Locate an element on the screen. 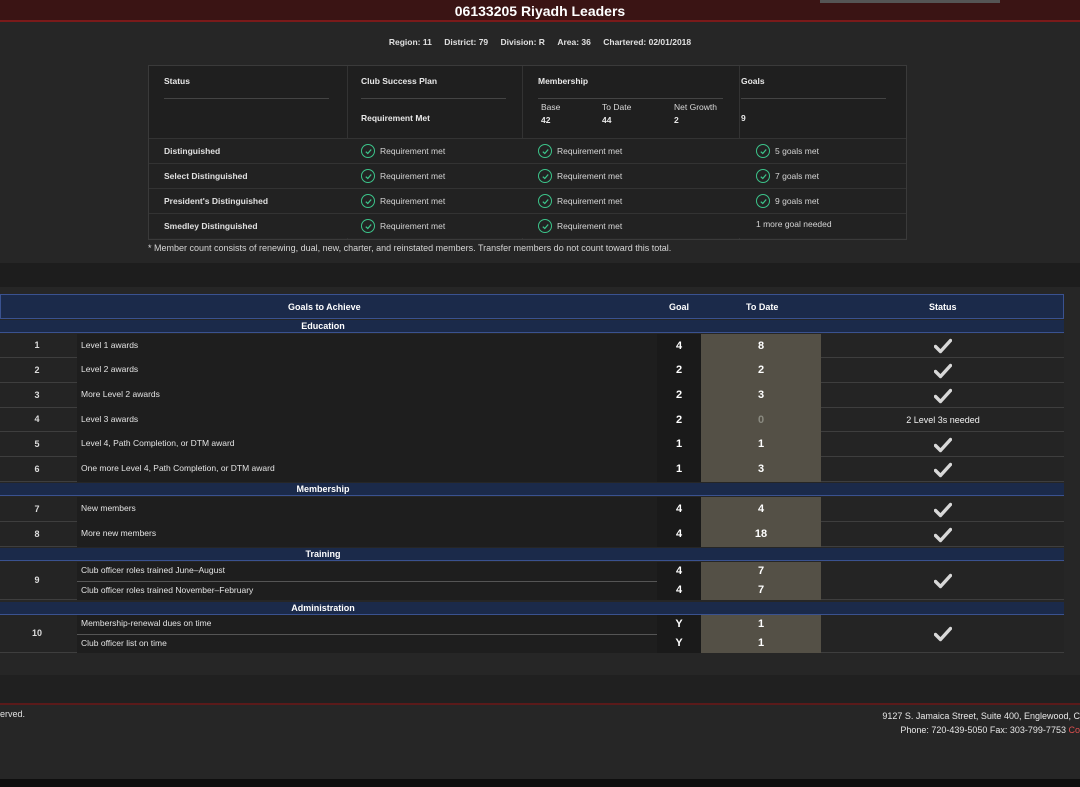 The image size is (1080, 787). goal-number: 1 is located at coordinates (37, 345).